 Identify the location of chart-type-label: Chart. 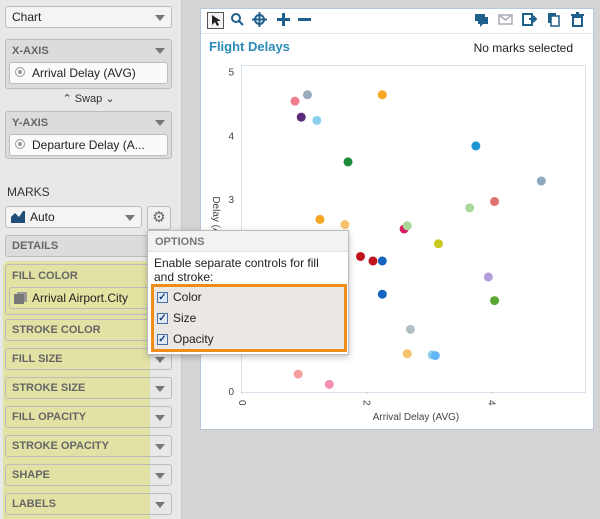
(27, 17).